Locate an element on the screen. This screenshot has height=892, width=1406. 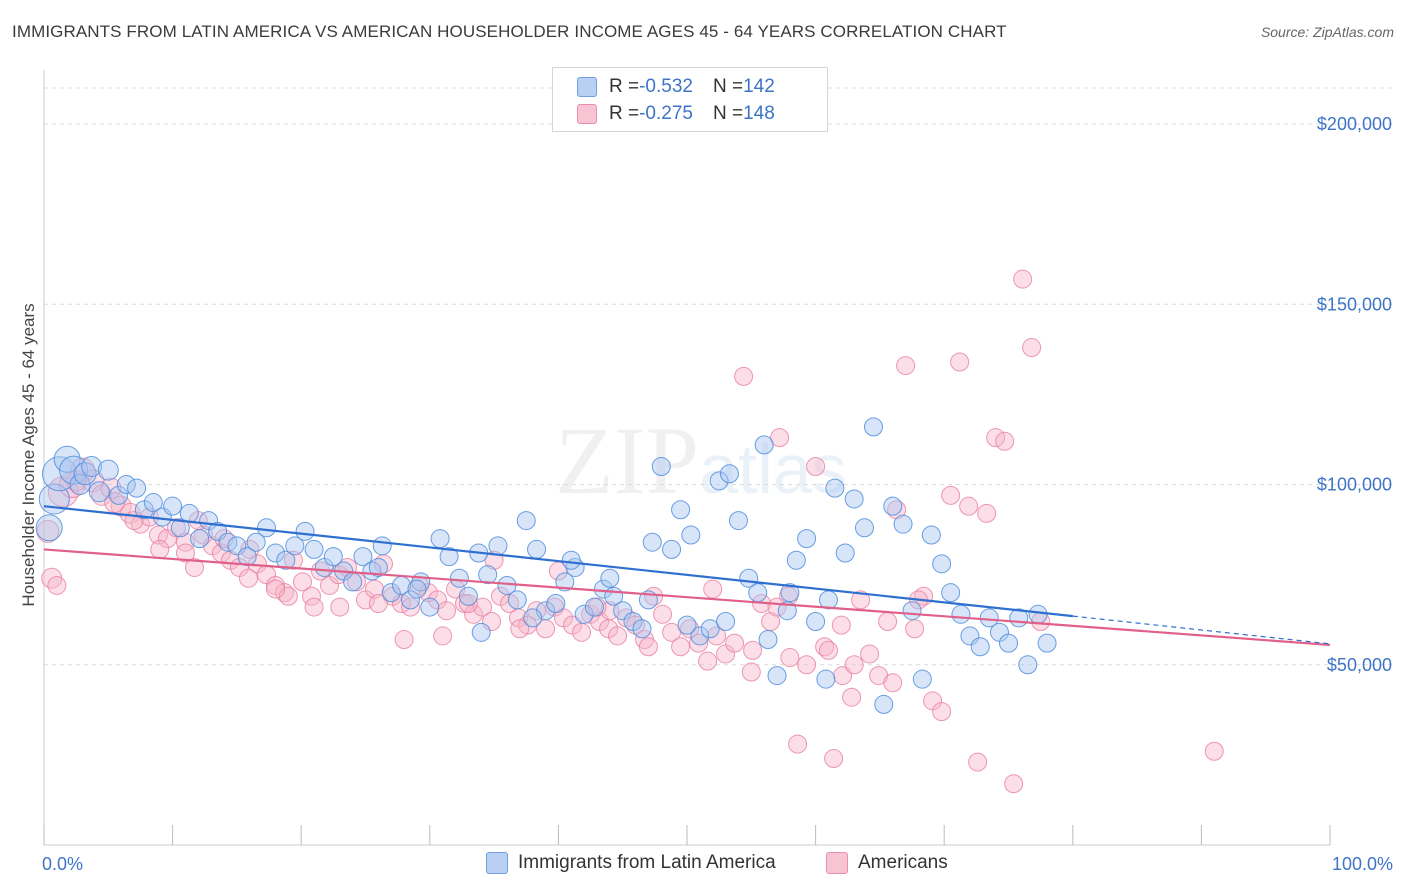
y-tick-label: $50,000 is located at coordinates (1359, 665).